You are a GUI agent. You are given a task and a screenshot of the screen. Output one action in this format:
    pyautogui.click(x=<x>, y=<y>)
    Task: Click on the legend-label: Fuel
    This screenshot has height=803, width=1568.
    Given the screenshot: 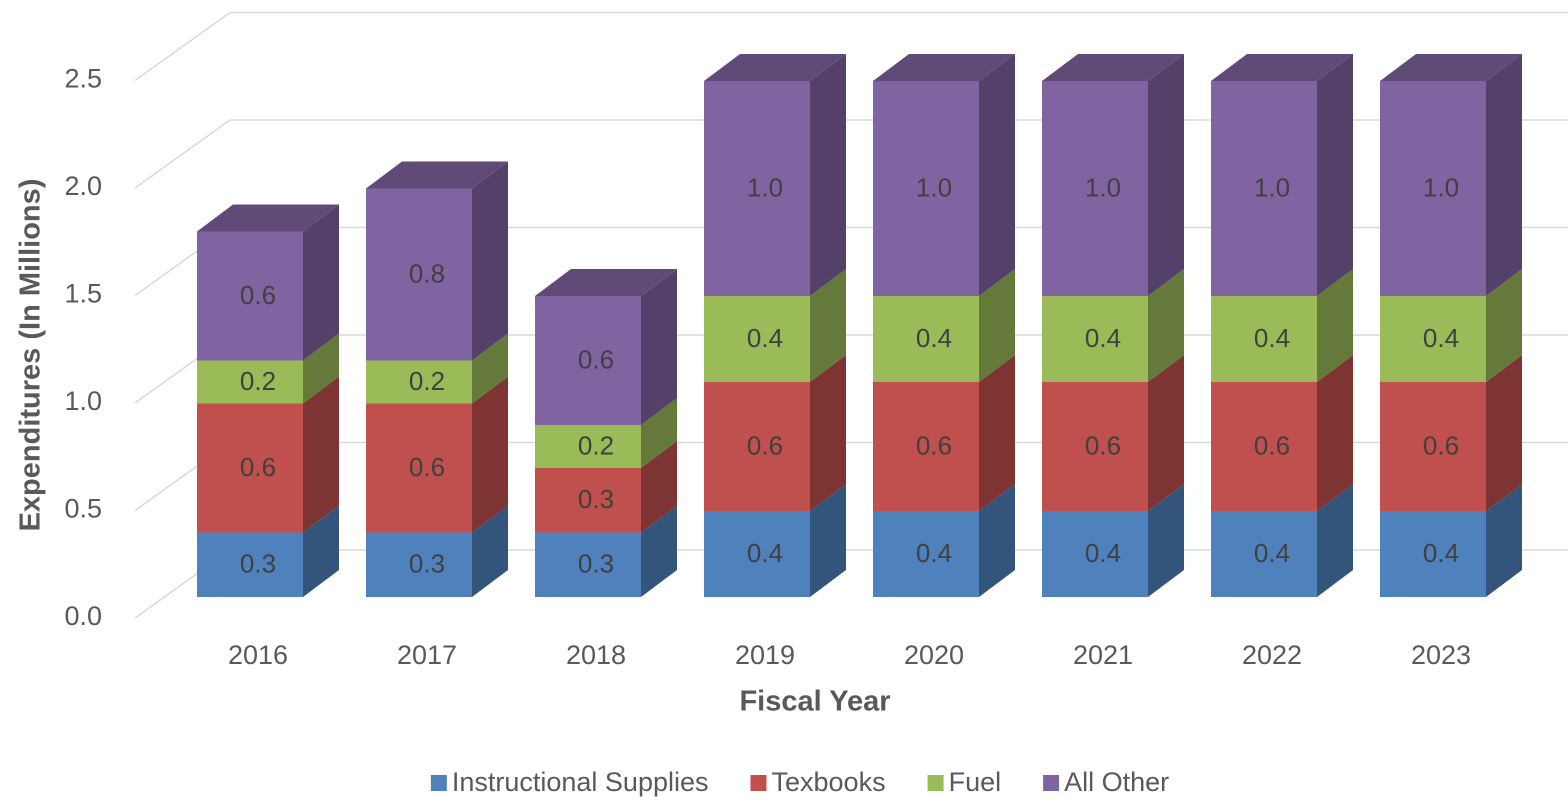 What is the action you would take?
    pyautogui.click(x=975, y=782)
    